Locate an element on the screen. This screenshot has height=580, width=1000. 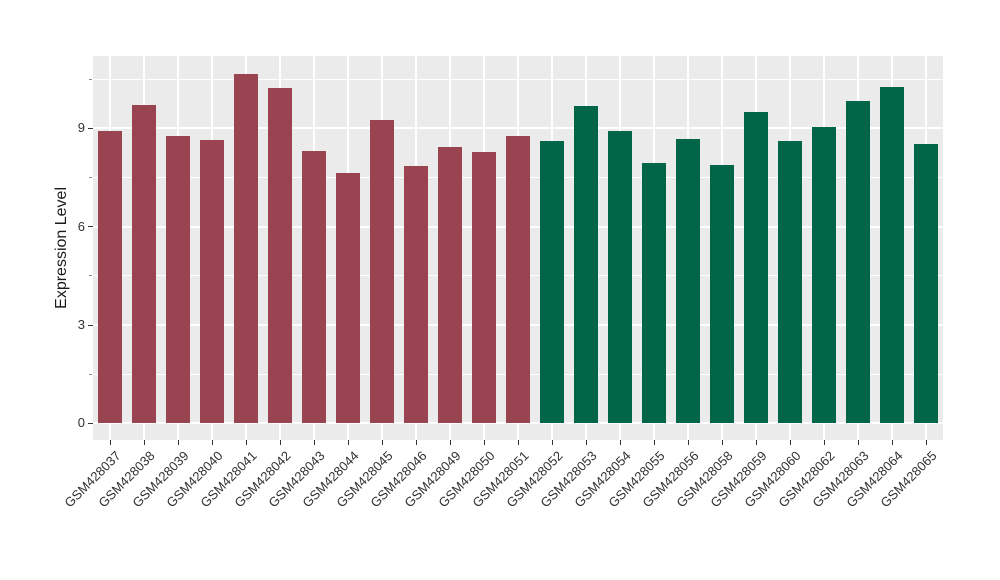
y-axis-title: Expression Level is located at coordinates (62, 248).